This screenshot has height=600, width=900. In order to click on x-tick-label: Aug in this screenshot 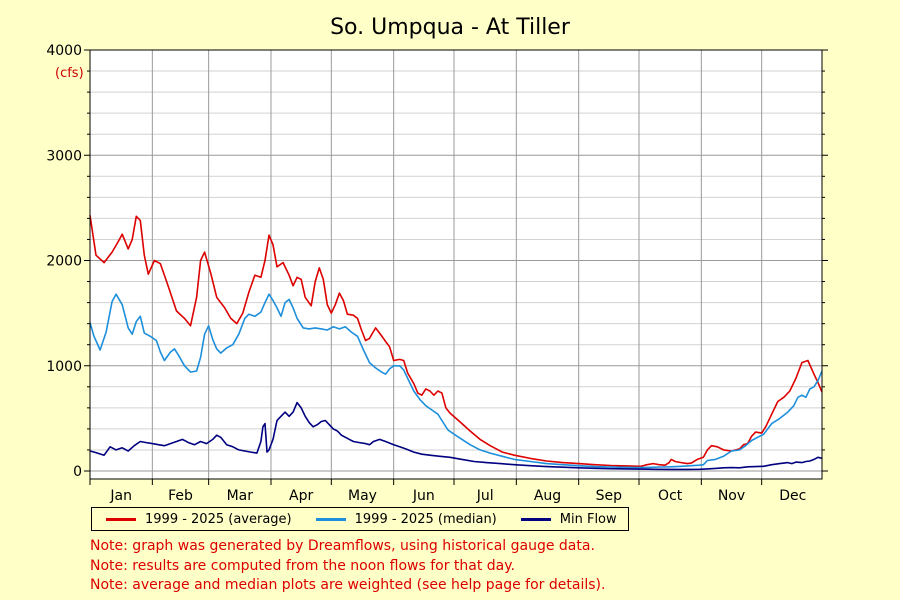, I will do `click(547, 496)`.